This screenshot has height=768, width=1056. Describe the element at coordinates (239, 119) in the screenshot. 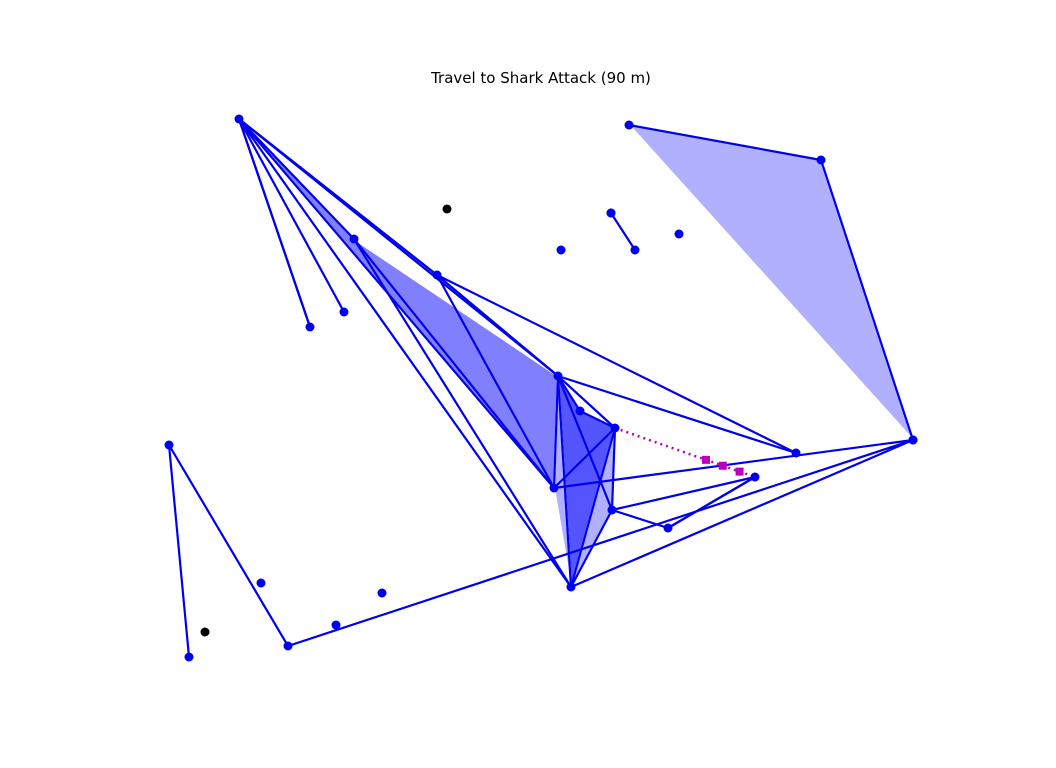

I see `node-a` at that location.